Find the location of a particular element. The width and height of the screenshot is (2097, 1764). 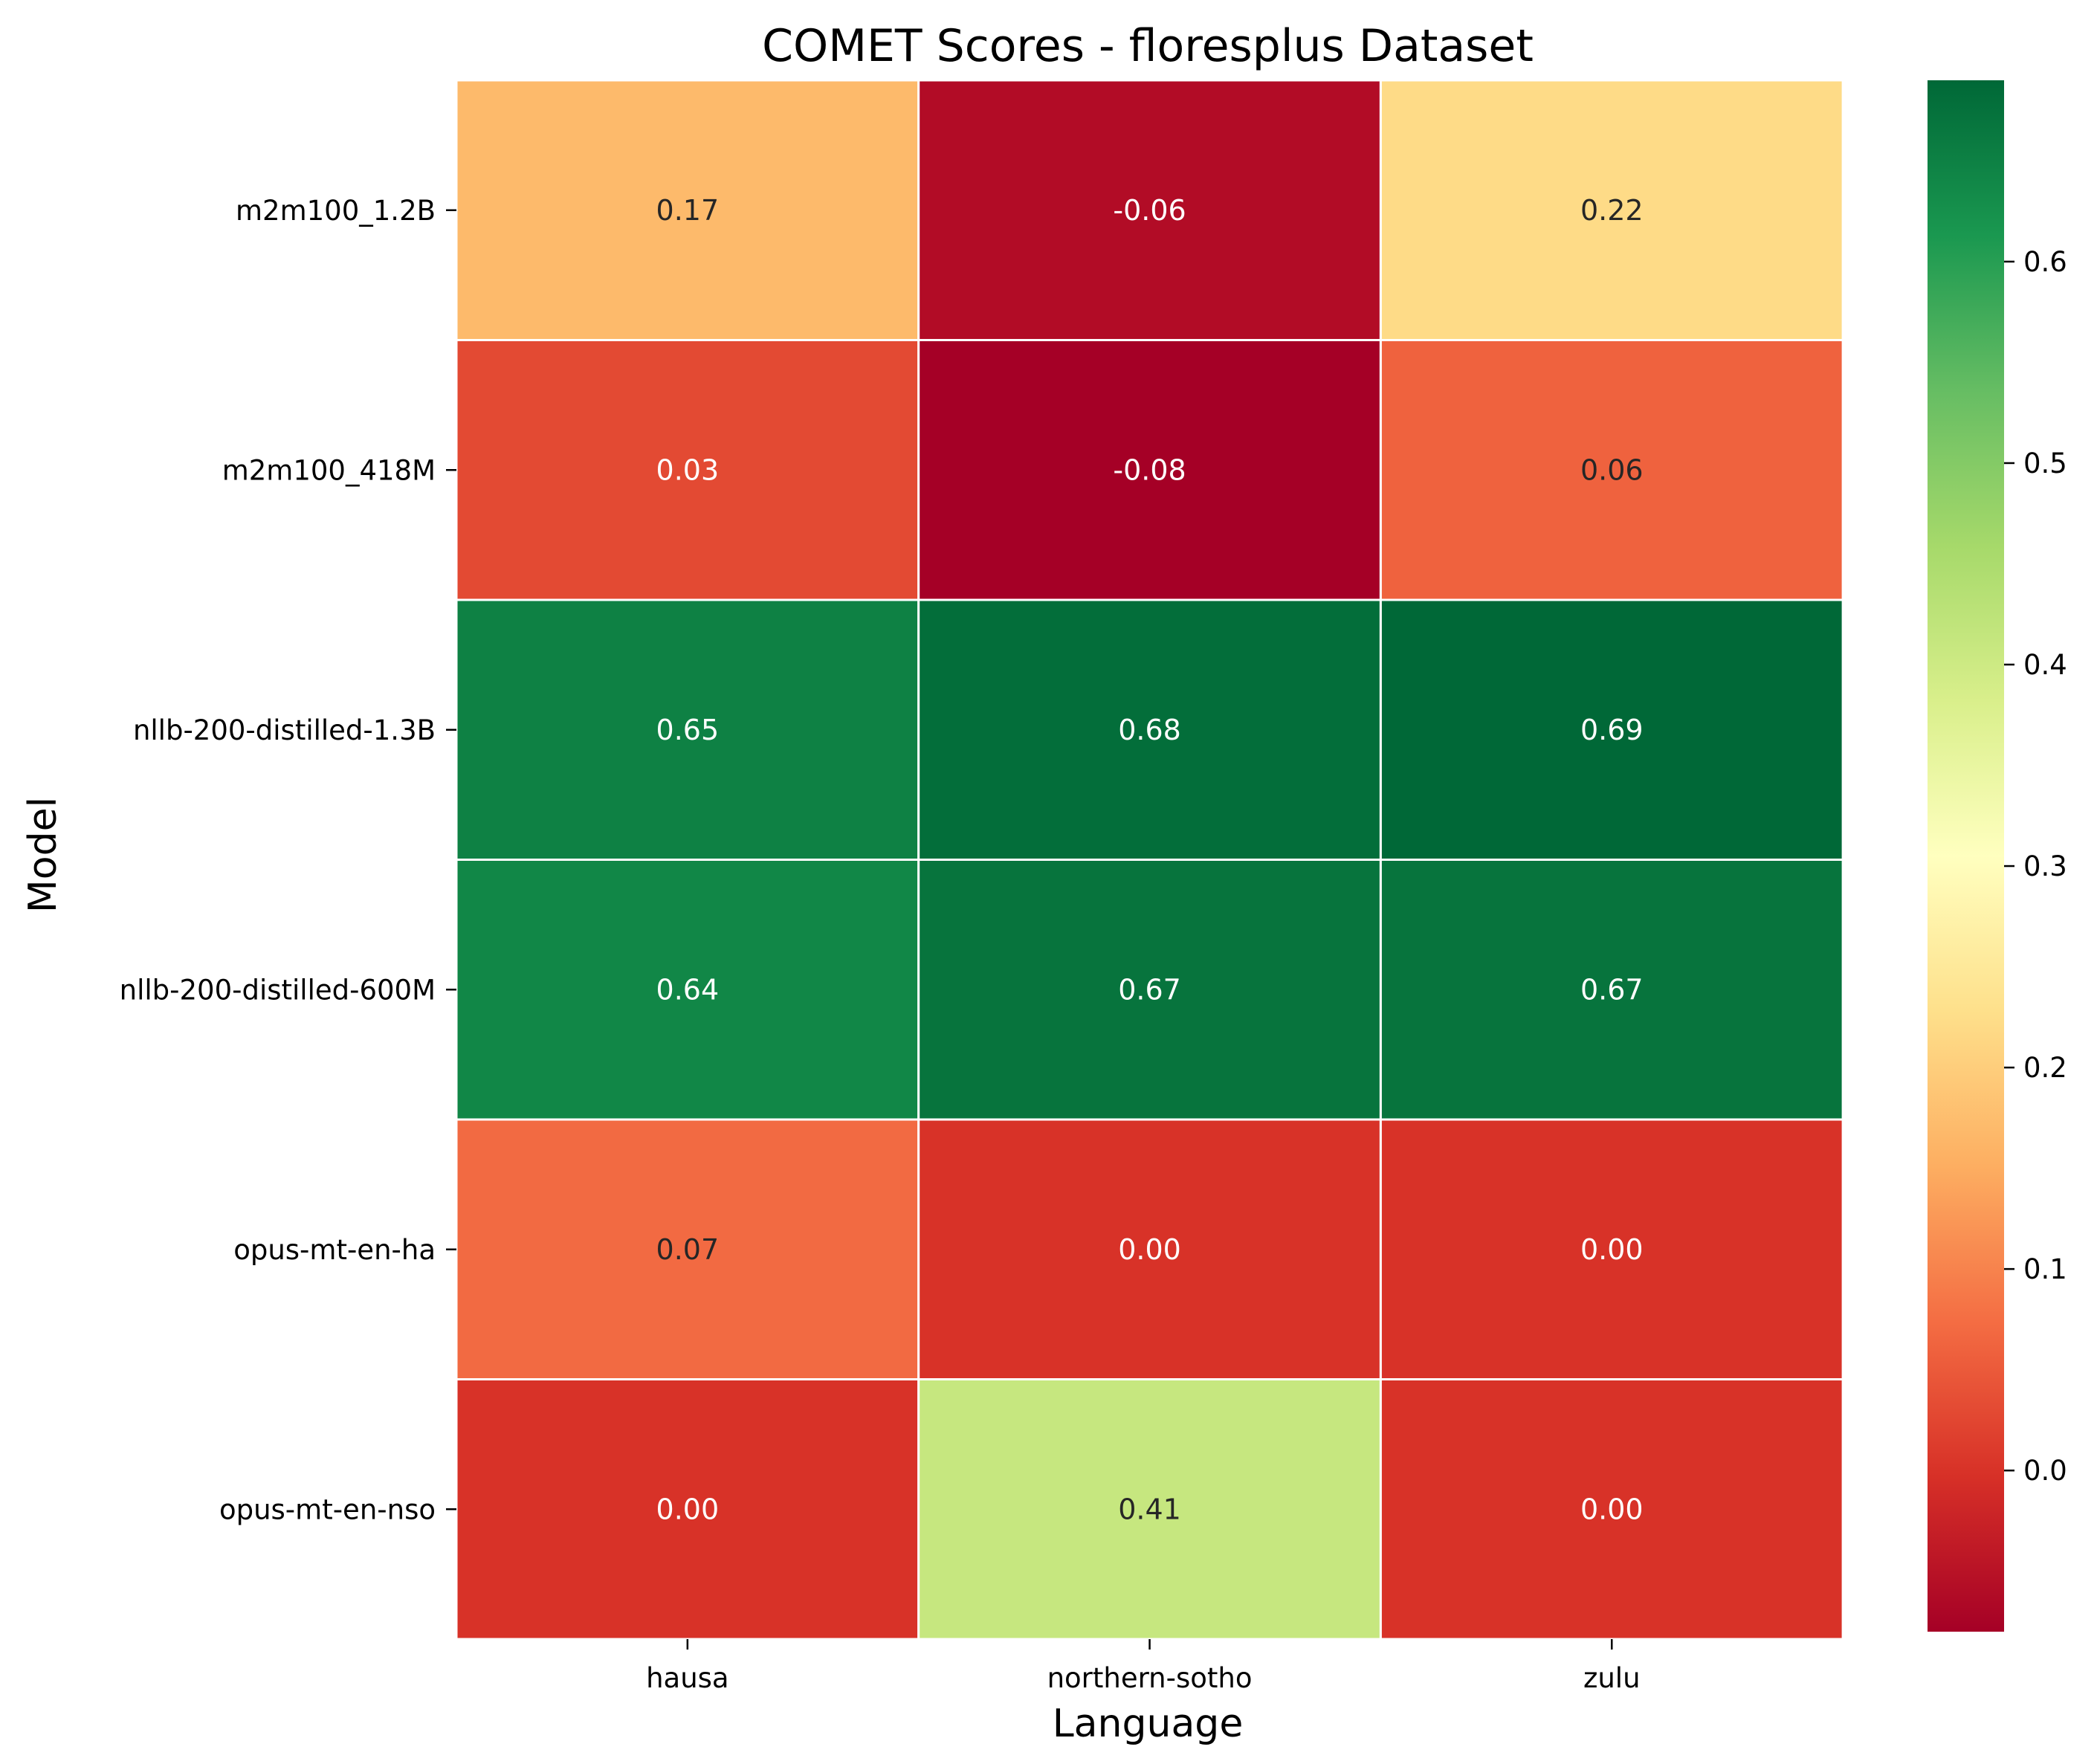

colorbar-tick-label: 0.2 is located at coordinates (2045, 1068).